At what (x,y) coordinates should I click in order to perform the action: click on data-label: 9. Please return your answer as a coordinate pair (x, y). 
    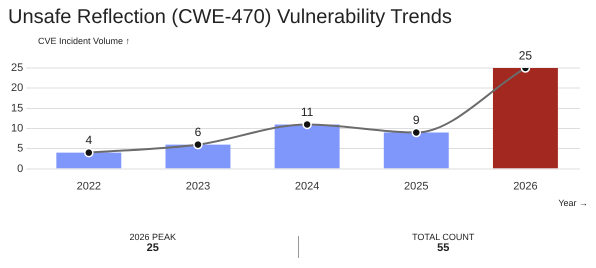
    Looking at the image, I should click on (416, 119).